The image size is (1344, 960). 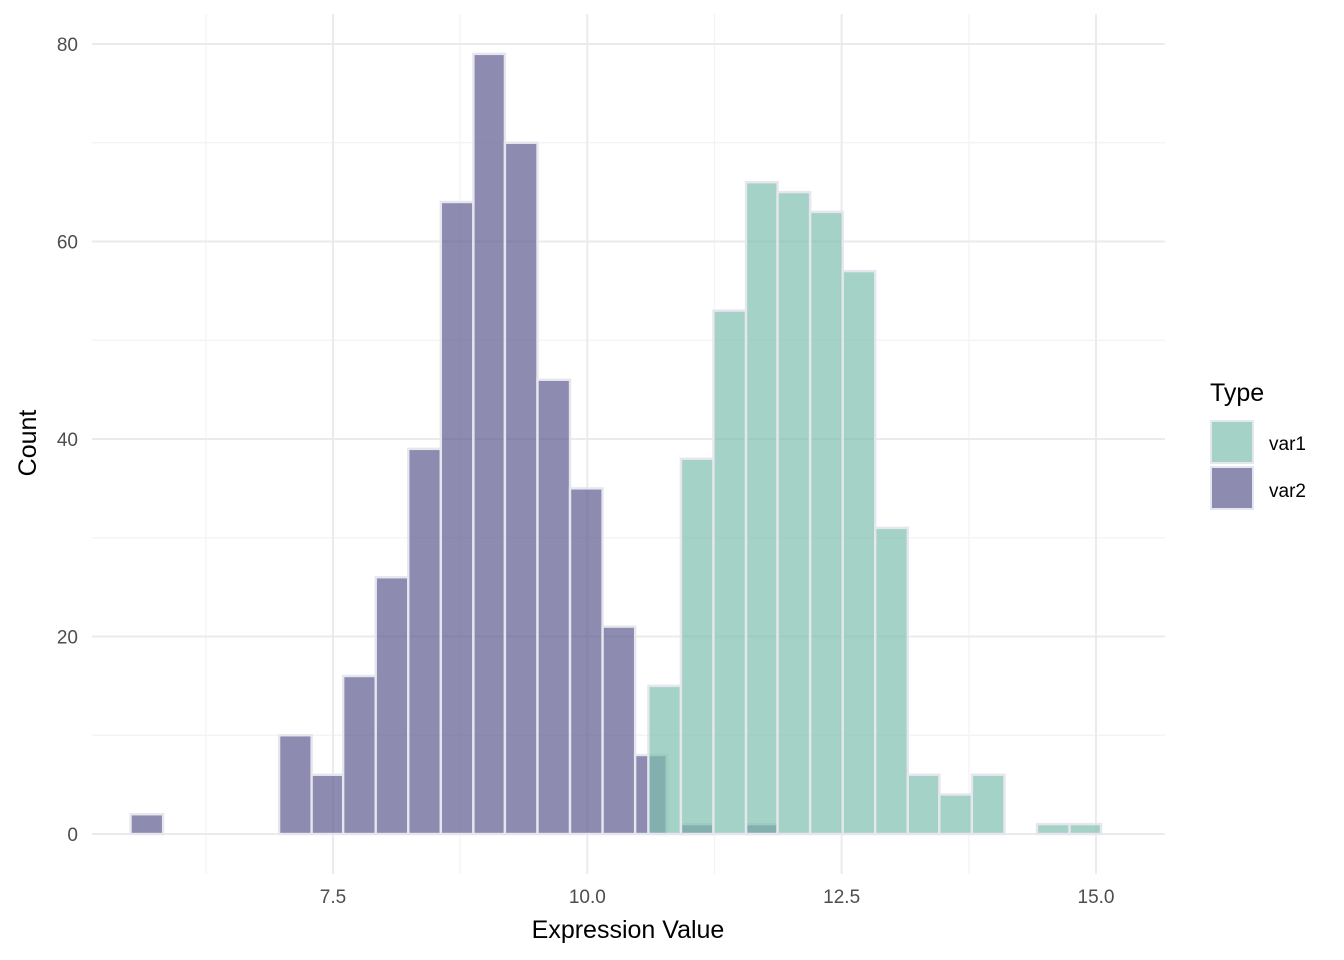 What do you see at coordinates (628, 930) in the screenshot?
I see `x-axis-title: Expression Value` at bounding box center [628, 930].